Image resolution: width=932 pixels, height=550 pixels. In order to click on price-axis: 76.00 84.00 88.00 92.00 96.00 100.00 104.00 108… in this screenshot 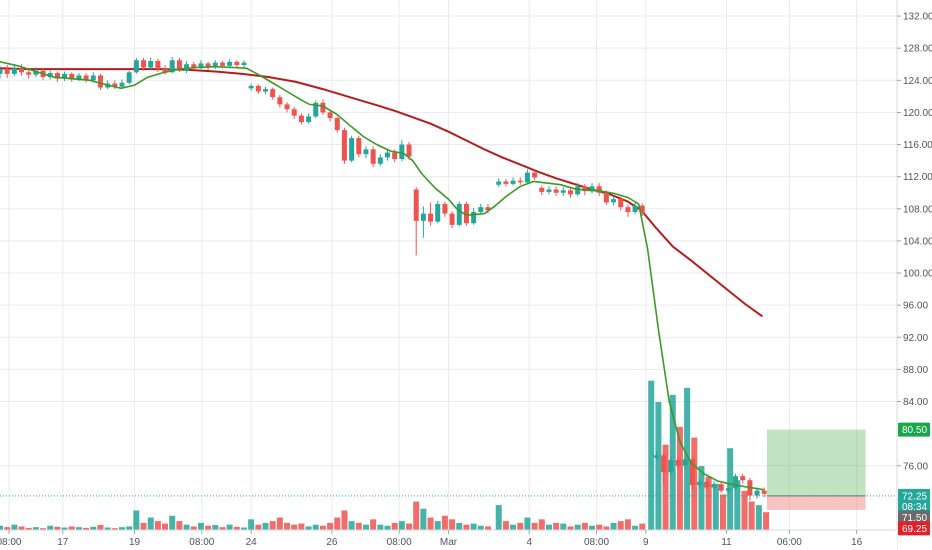, I will do `click(914, 275)`.